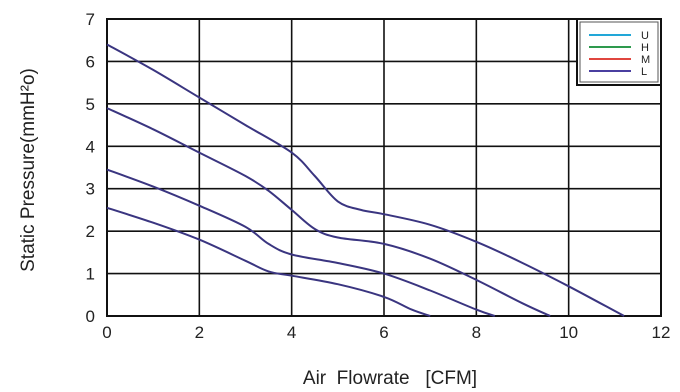 Image resolution: width=680 pixels, height=392 pixels. Describe the element at coordinates (291, 332) in the screenshot. I see `x-tick-label: 4` at that location.